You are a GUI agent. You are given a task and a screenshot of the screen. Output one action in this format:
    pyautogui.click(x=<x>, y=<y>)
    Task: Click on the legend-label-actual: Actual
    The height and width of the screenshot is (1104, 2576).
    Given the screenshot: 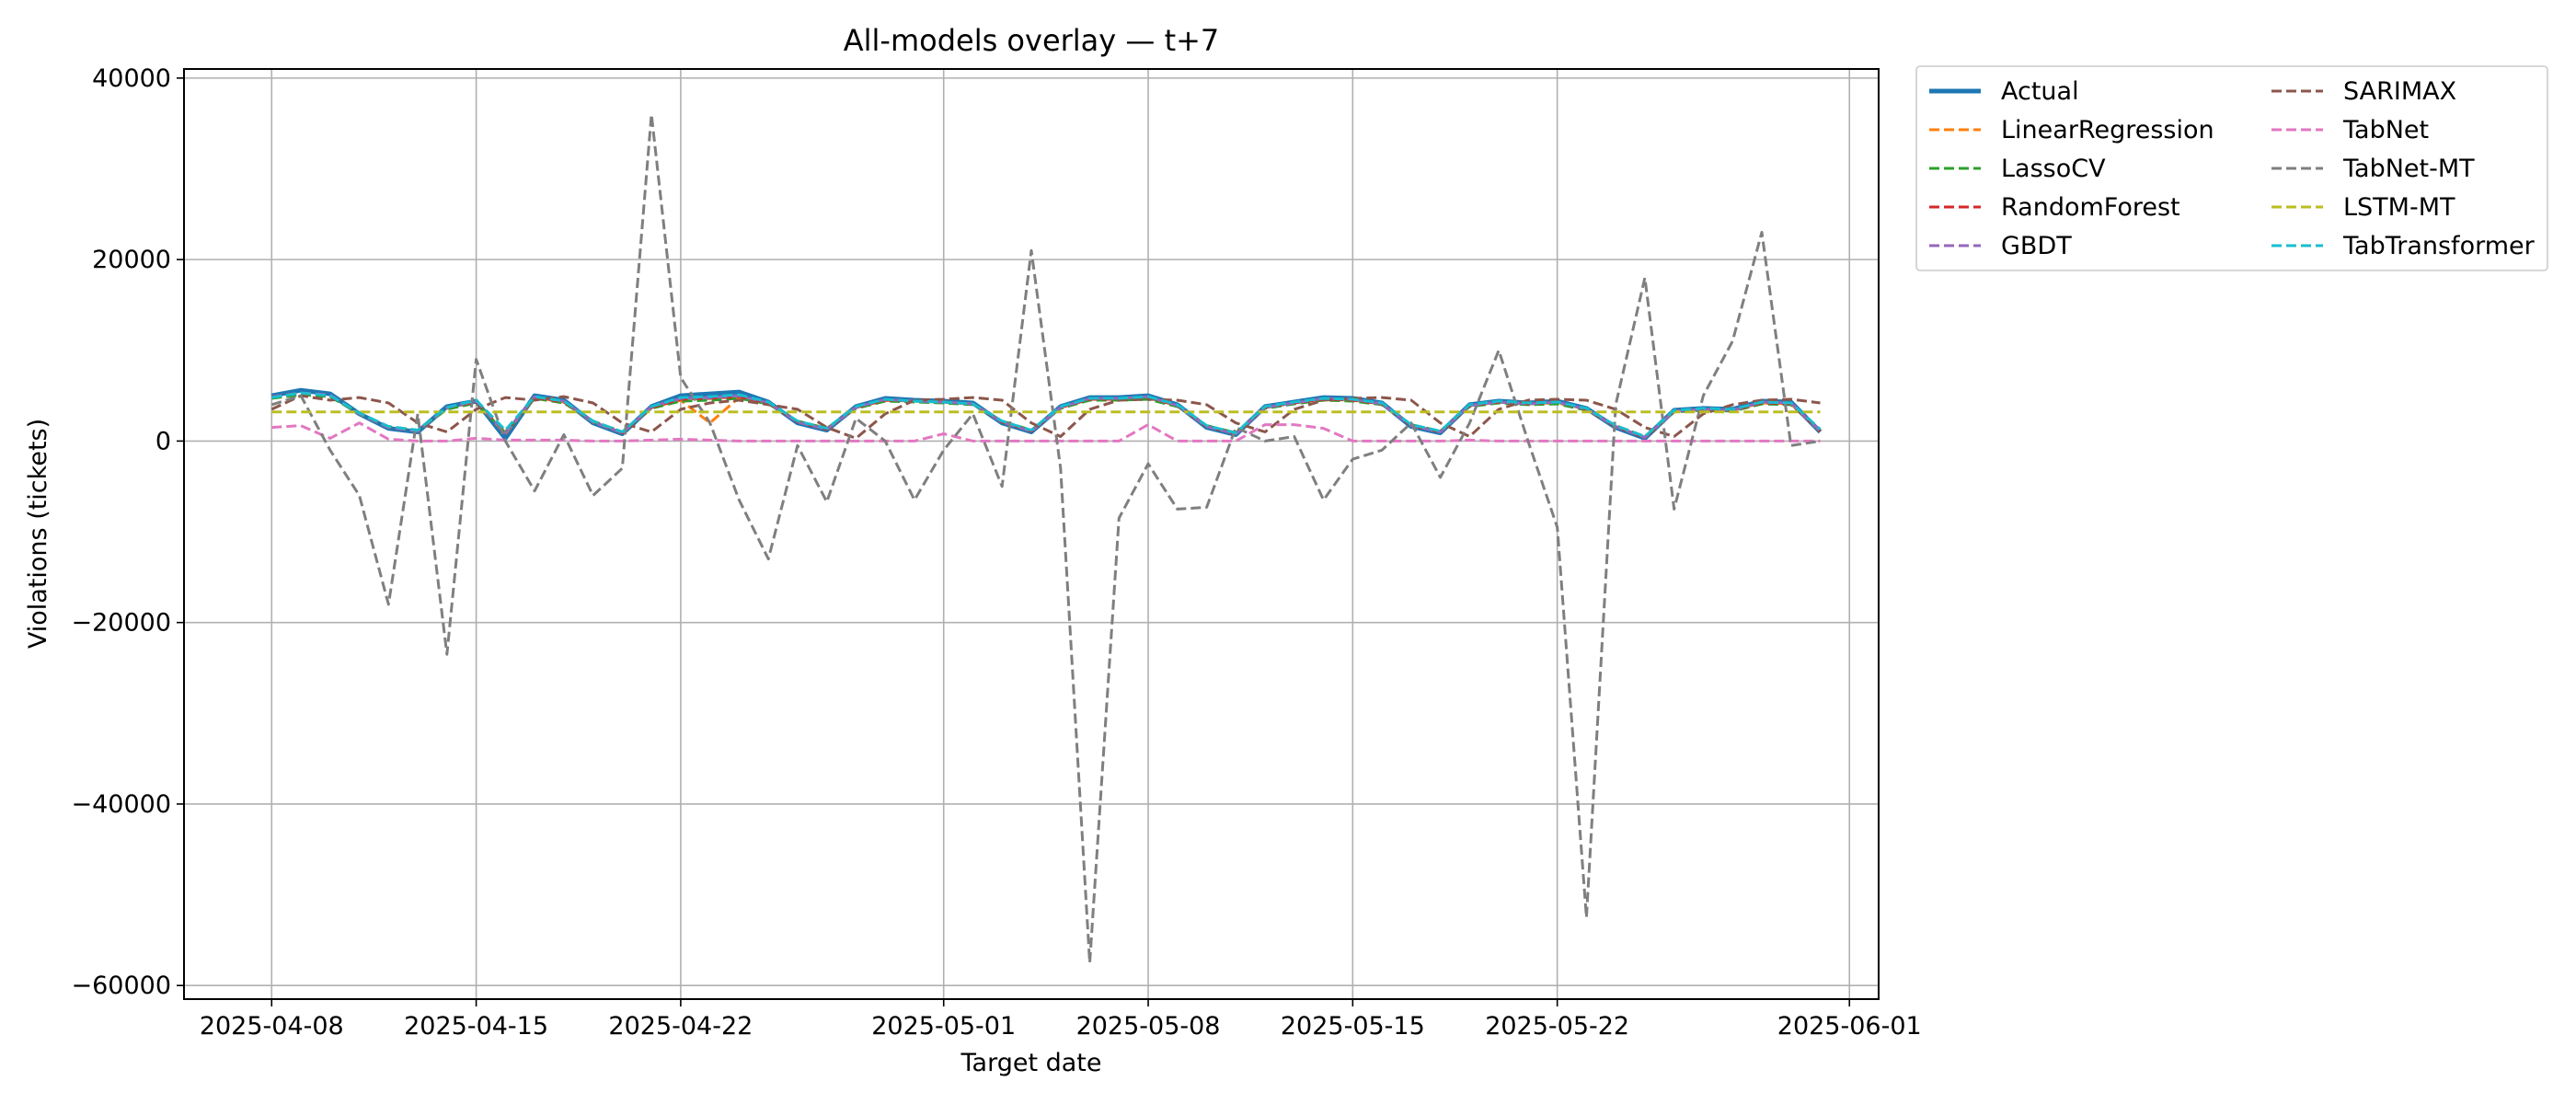 What is the action you would take?
    pyautogui.click(x=2040, y=91)
    